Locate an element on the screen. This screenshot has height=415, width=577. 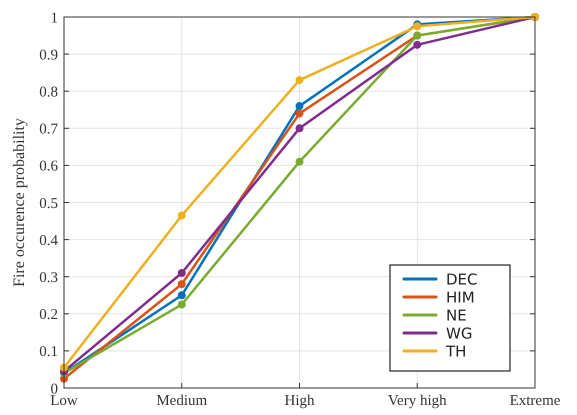
x-tick-label: Medium is located at coordinates (182, 401).